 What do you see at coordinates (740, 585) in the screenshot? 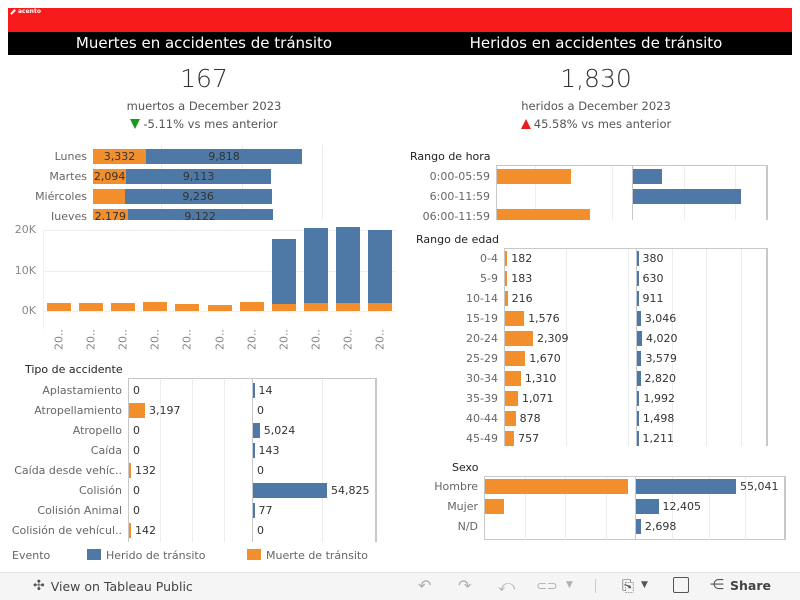
I see `share-button: ⋲ Share` at bounding box center [740, 585].